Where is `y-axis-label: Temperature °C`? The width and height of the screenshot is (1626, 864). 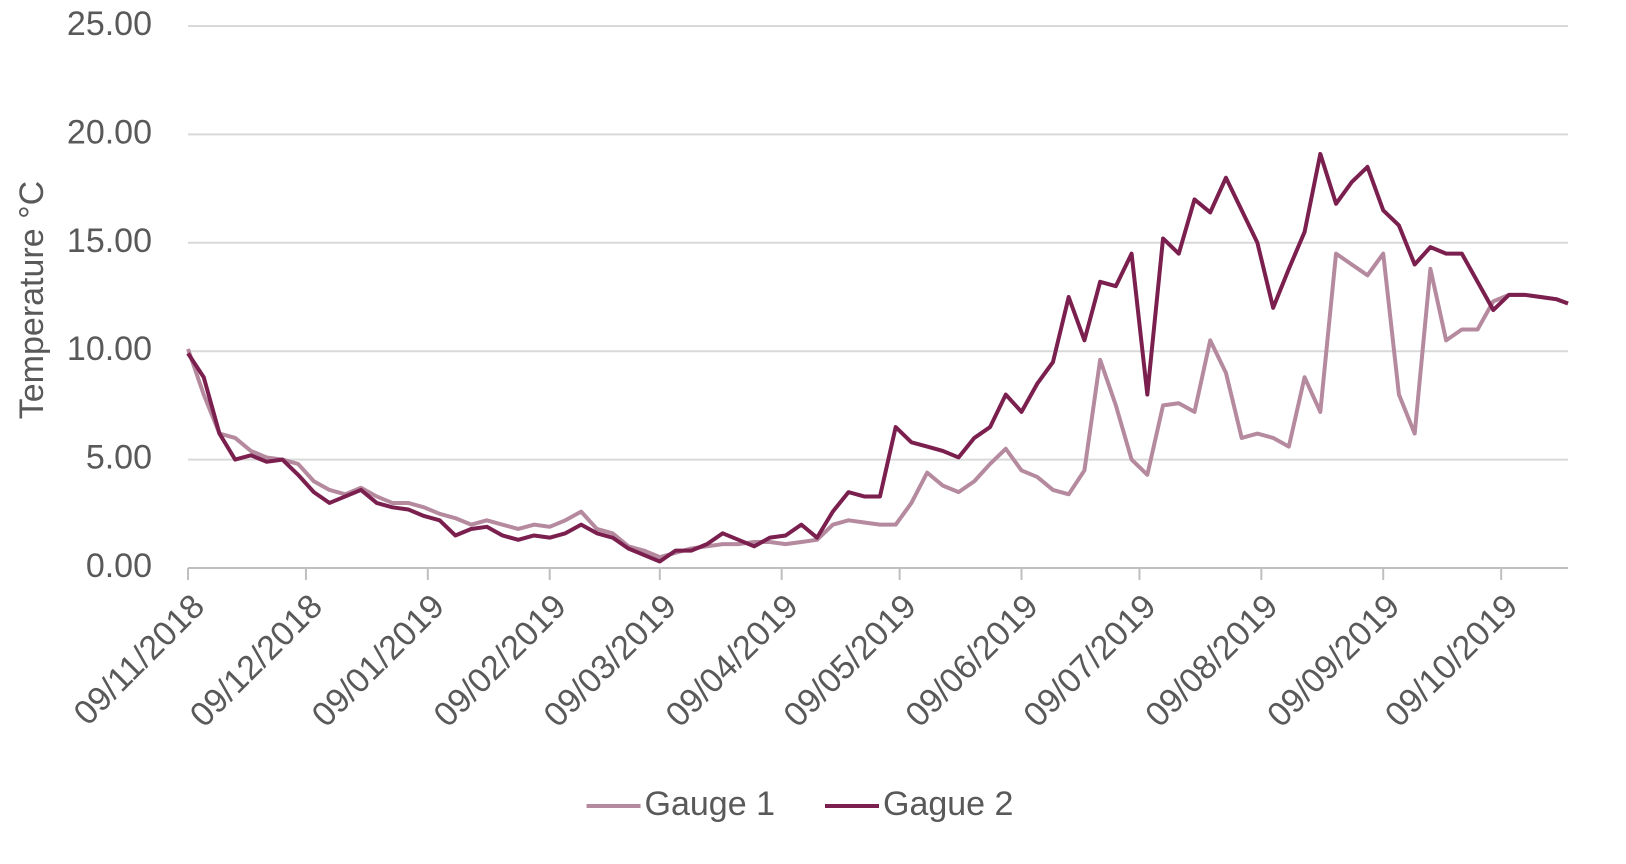
y-axis-label: Temperature °C is located at coordinates (32, 300).